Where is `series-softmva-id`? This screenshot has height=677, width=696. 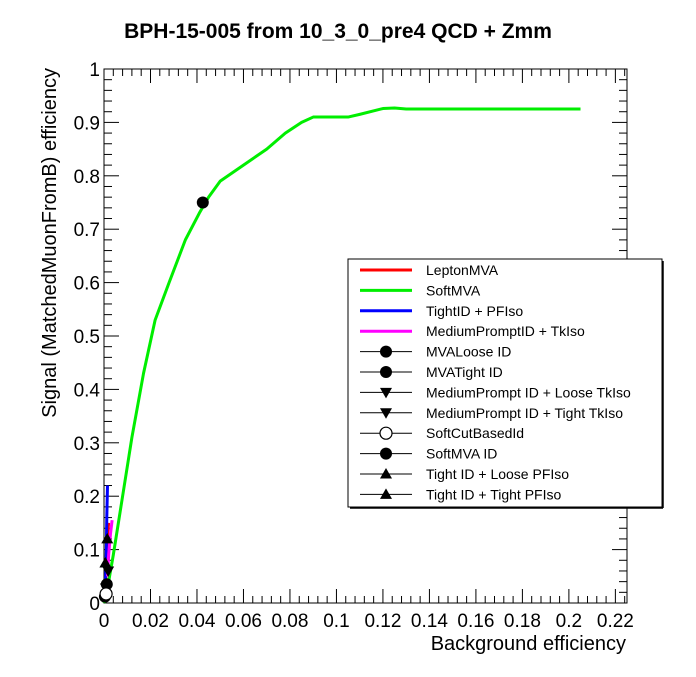
series-softmva-id is located at coordinates (202, 202).